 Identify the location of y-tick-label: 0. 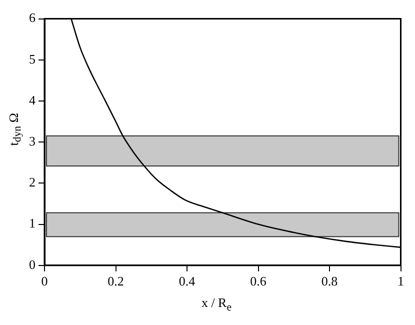
(32, 264).